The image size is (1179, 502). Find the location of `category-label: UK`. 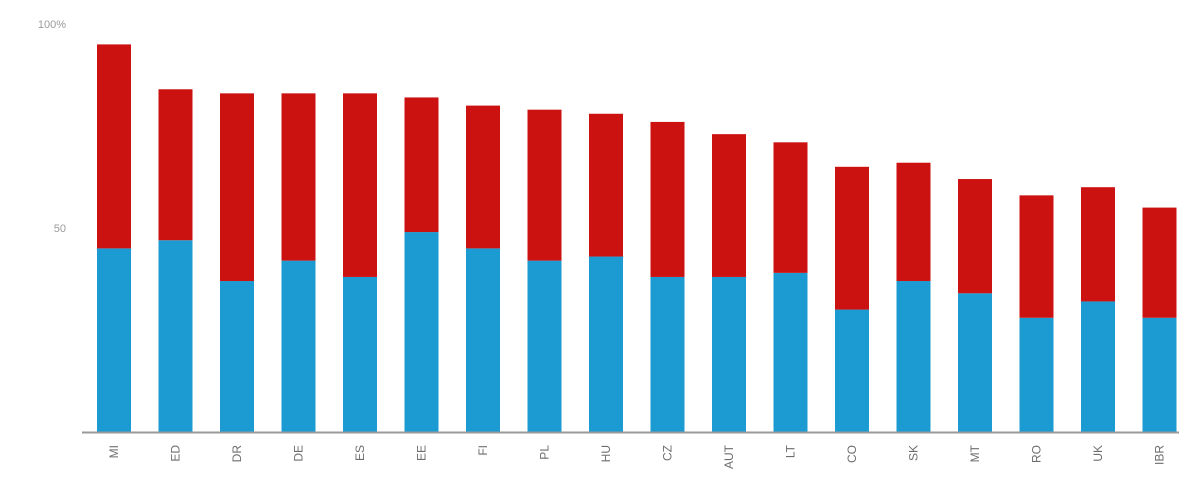

category-label: UK is located at coordinates (1098, 453).